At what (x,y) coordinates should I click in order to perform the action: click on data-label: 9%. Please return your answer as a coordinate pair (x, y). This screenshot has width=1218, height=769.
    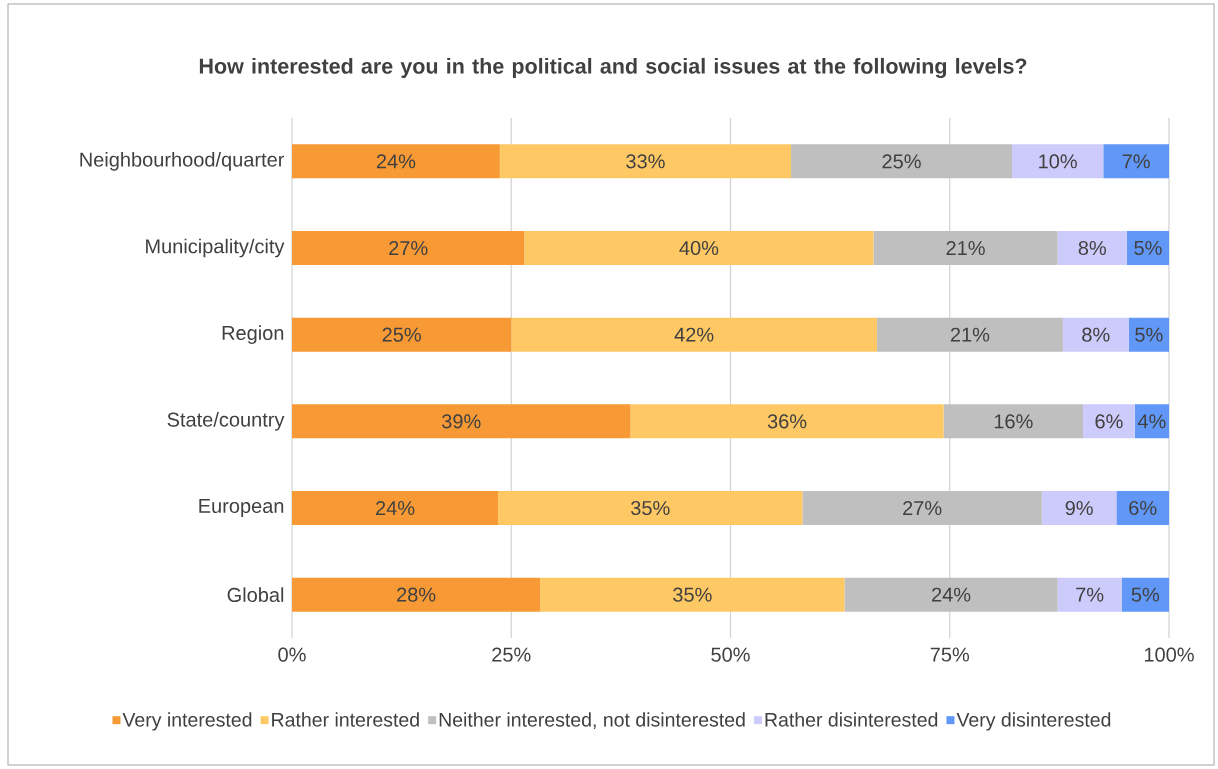
    Looking at the image, I should click on (1079, 508).